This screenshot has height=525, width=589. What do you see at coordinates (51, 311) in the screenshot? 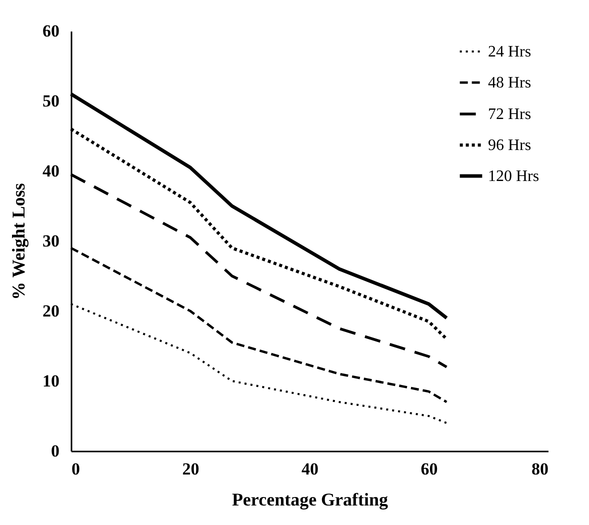
I see `y-tick-label: 20` at bounding box center [51, 311].